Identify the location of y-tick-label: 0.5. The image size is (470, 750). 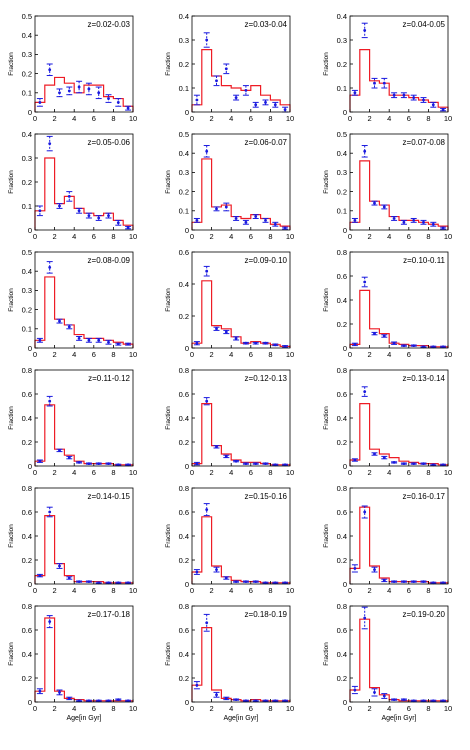
(27, 16).